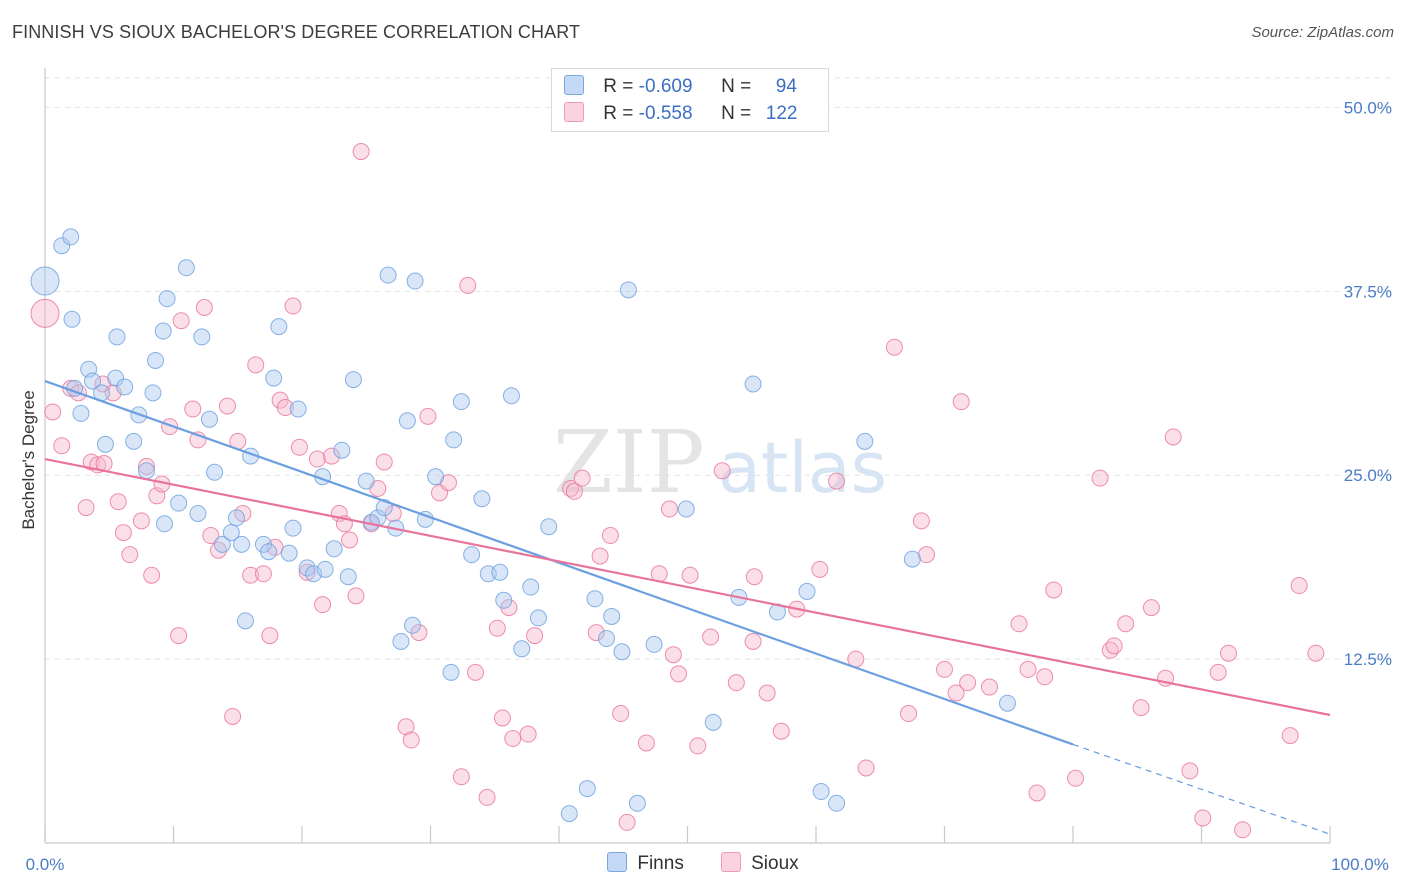  I want to click on legend-swatch-sioux, so click(574, 112).